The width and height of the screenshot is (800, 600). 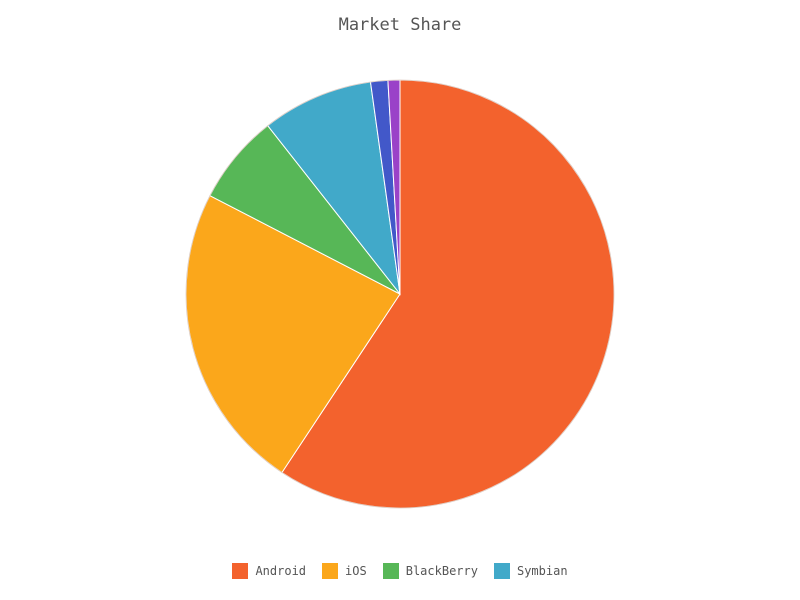 I want to click on legend-label-ios: iOS, so click(x=356, y=571).